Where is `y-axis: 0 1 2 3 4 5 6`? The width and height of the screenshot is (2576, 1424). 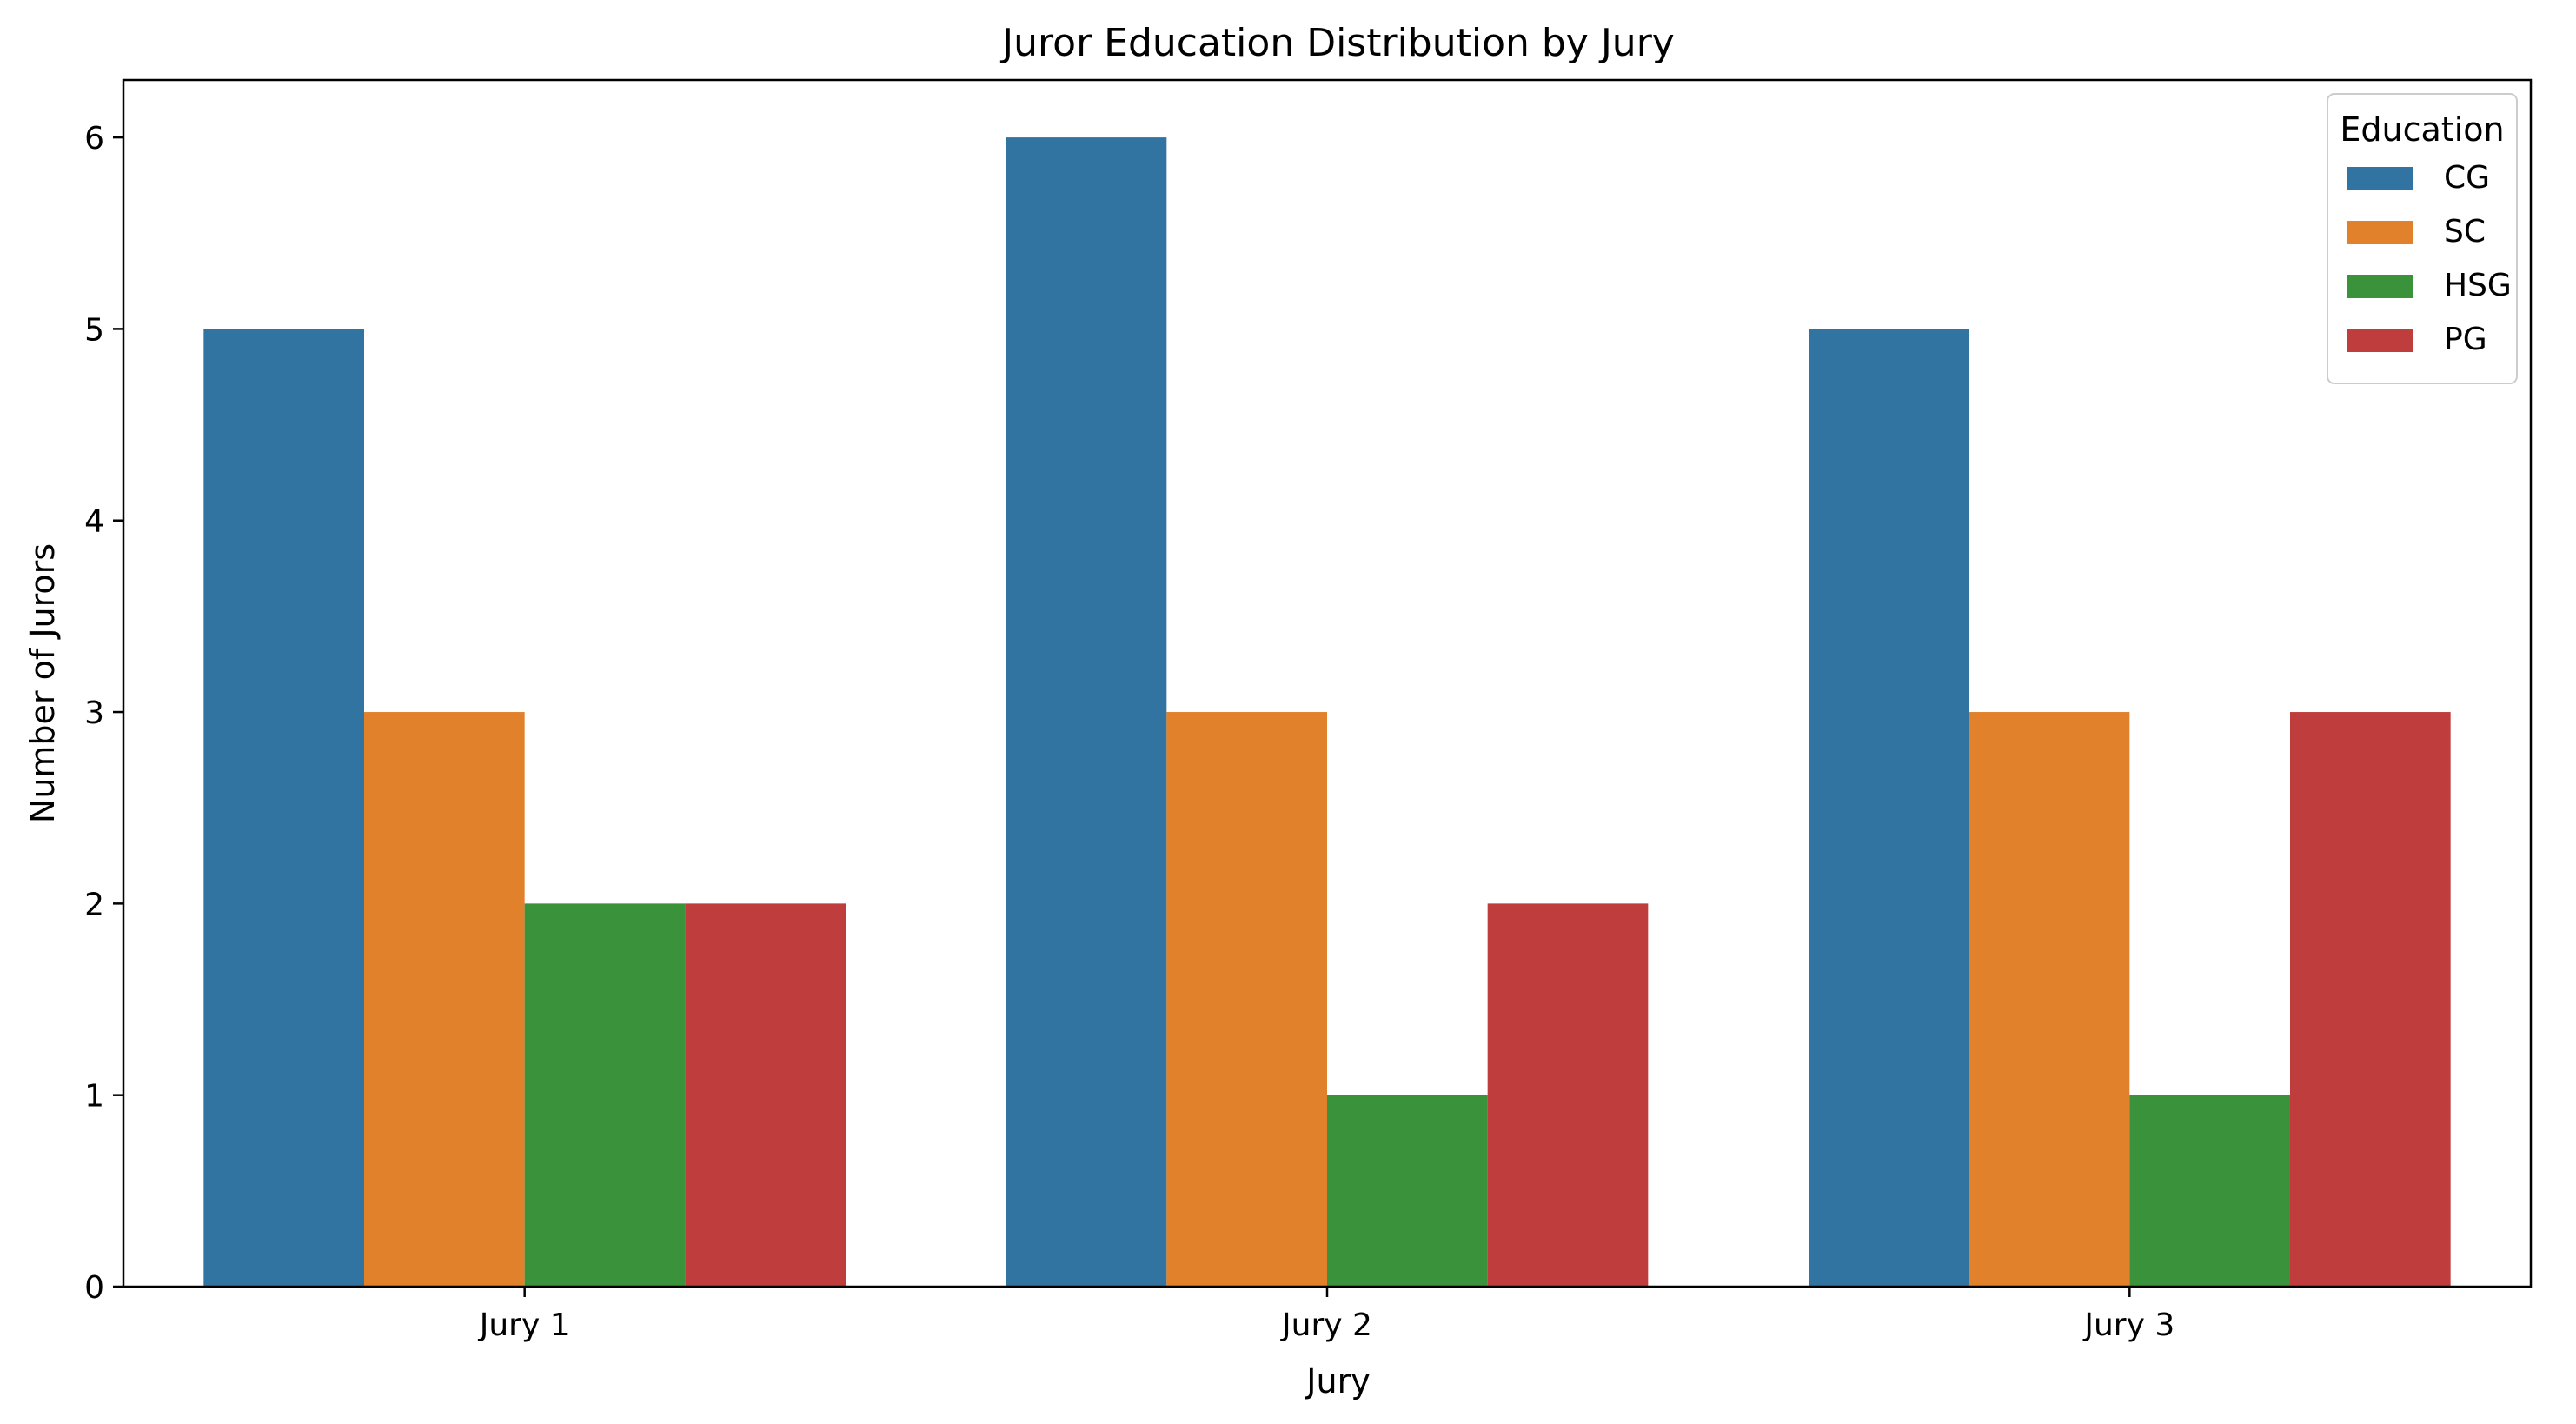 y-axis: 0 1 2 3 4 5 6 is located at coordinates (103, 713).